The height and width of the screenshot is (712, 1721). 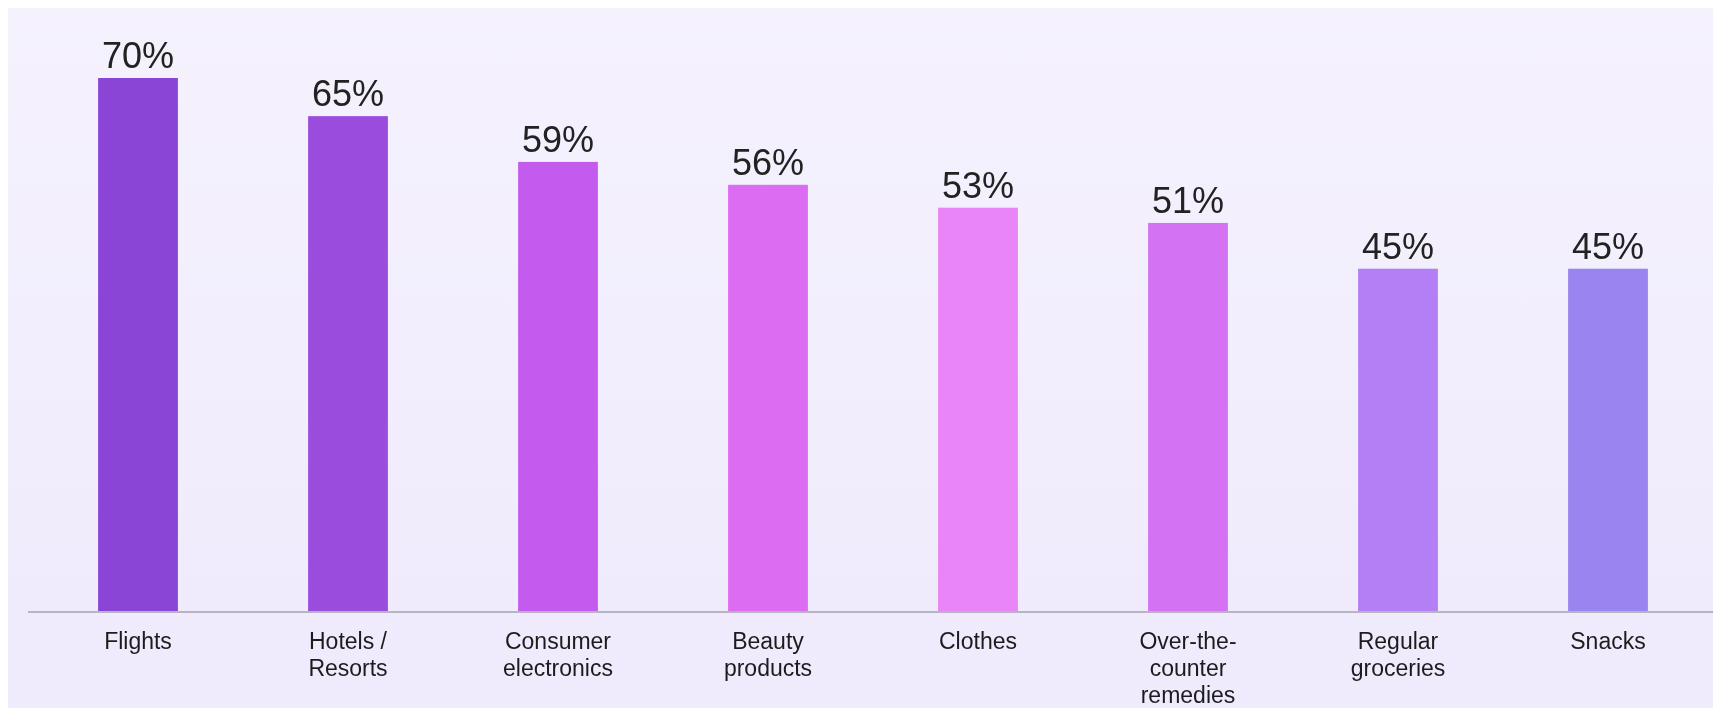 What do you see at coordinates (978, 185) in the screenshot?
I see `data-label: 53%` at bounding box center [978, 185].